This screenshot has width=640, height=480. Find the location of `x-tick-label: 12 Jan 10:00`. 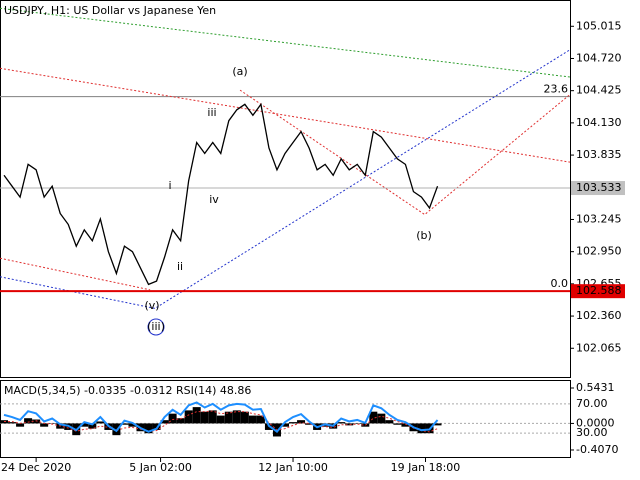

x-tick-label: 12 Jan 10:00 is located at coordinates (293, 467).